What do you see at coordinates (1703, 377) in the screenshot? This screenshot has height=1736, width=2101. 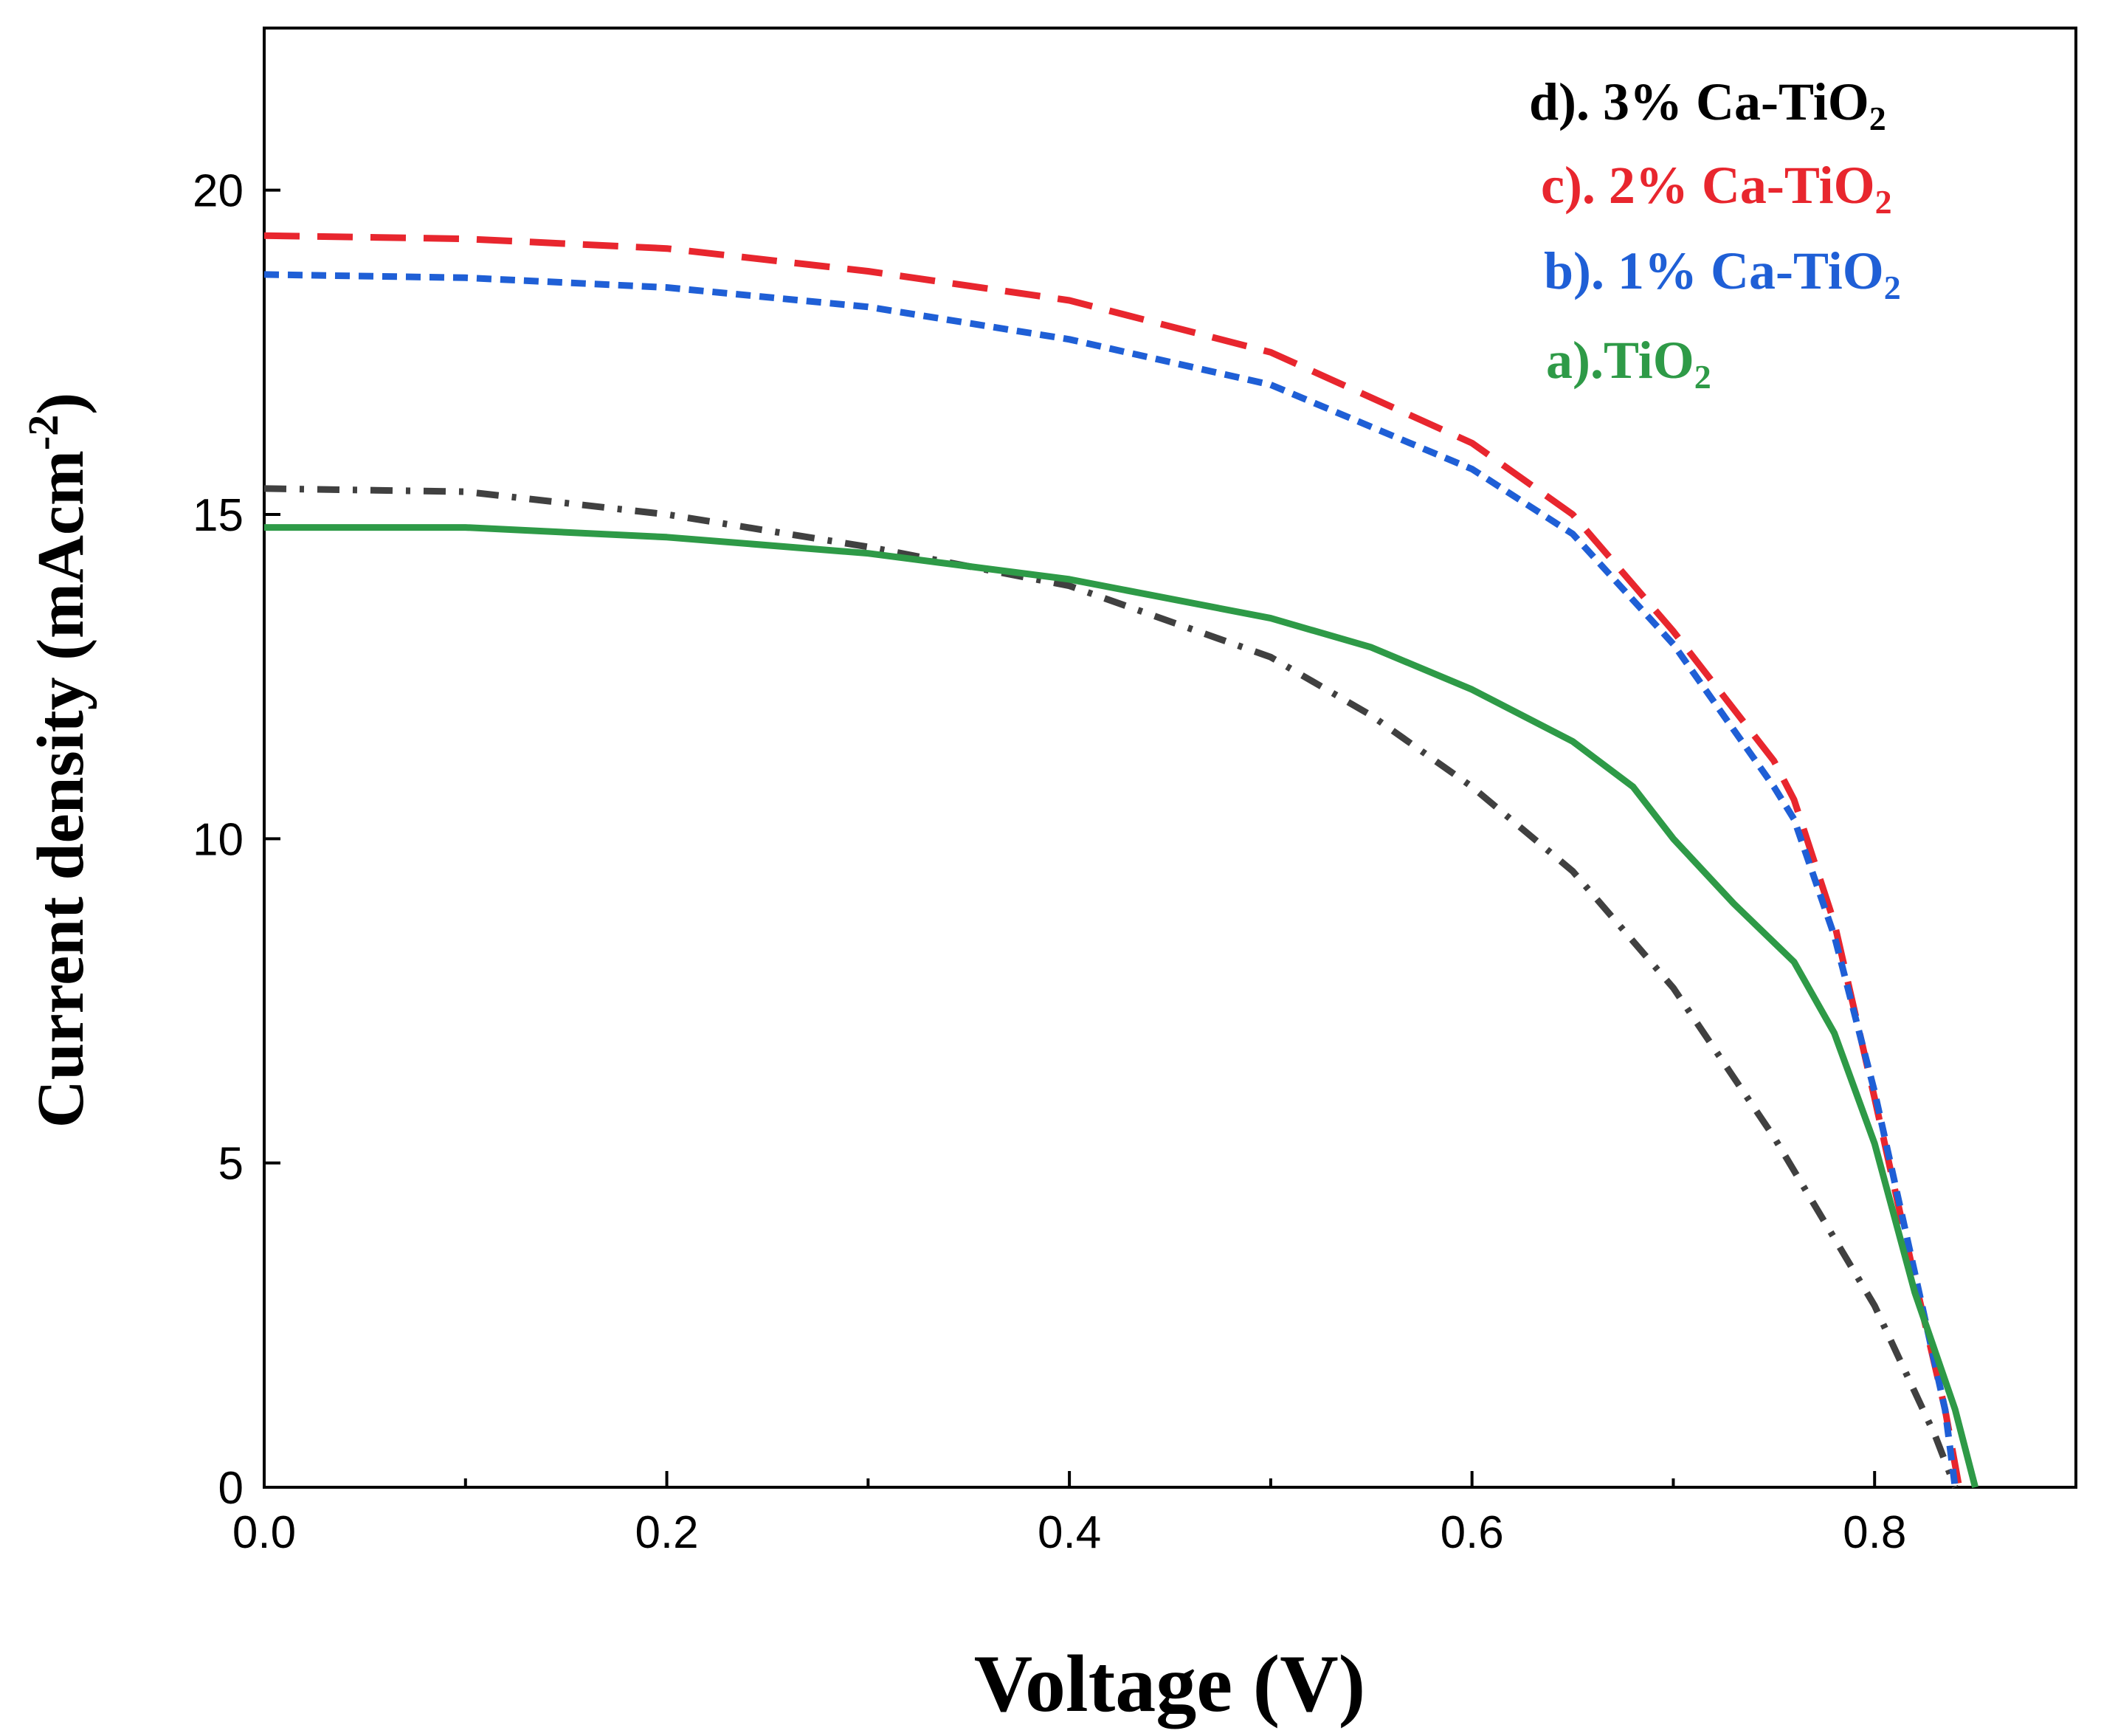 I see `legend-subscript-a: 2` at bounding box center [1703, 377].